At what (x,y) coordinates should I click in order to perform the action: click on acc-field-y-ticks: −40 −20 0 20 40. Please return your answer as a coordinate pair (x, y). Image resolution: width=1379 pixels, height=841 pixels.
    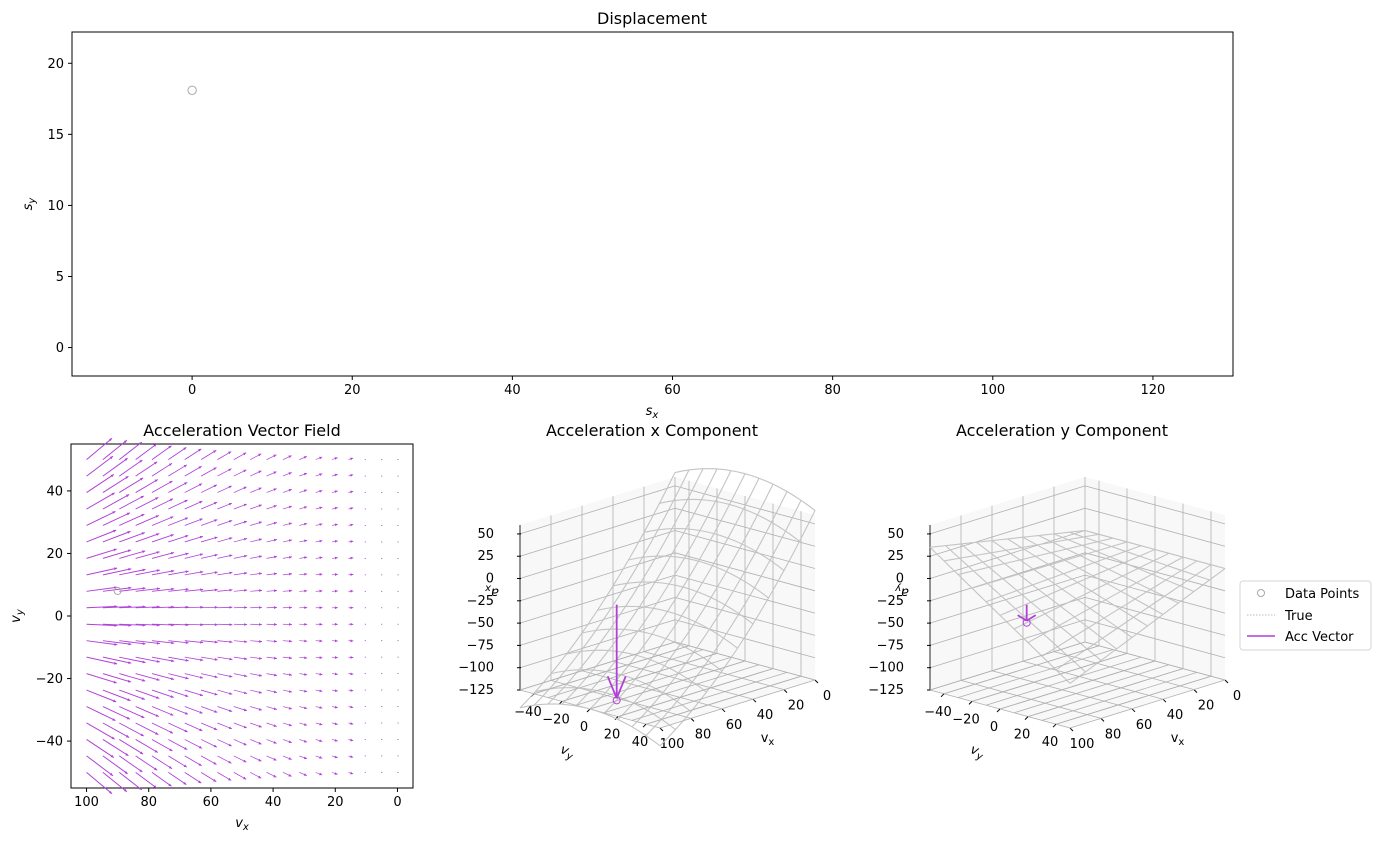
    Looking at the image, I should click on (53, 617).